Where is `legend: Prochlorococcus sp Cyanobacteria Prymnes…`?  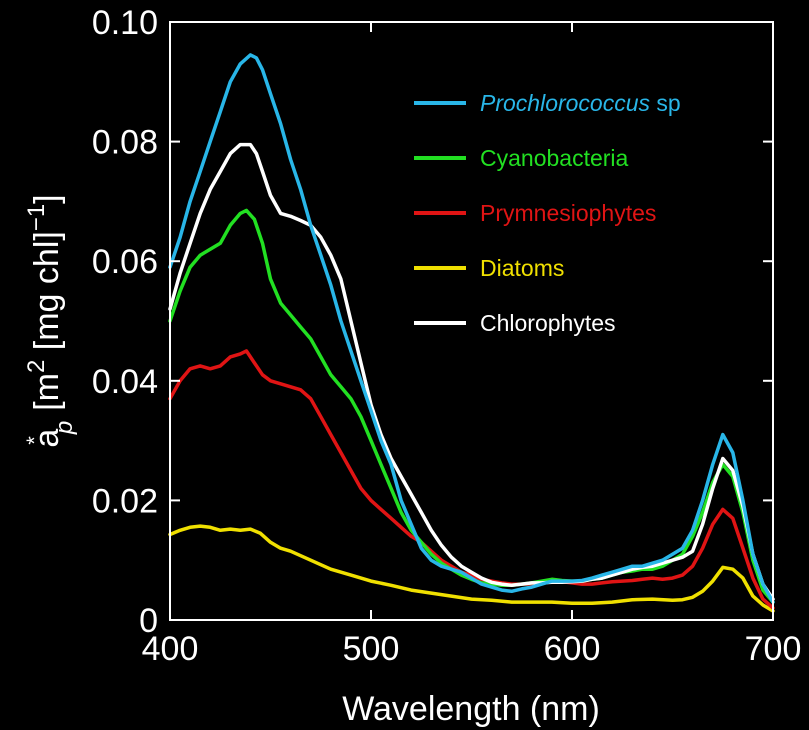
legend: Prochlorococcus sp Cyanobacteria Prymnes… is located at coordinates (547, 213).